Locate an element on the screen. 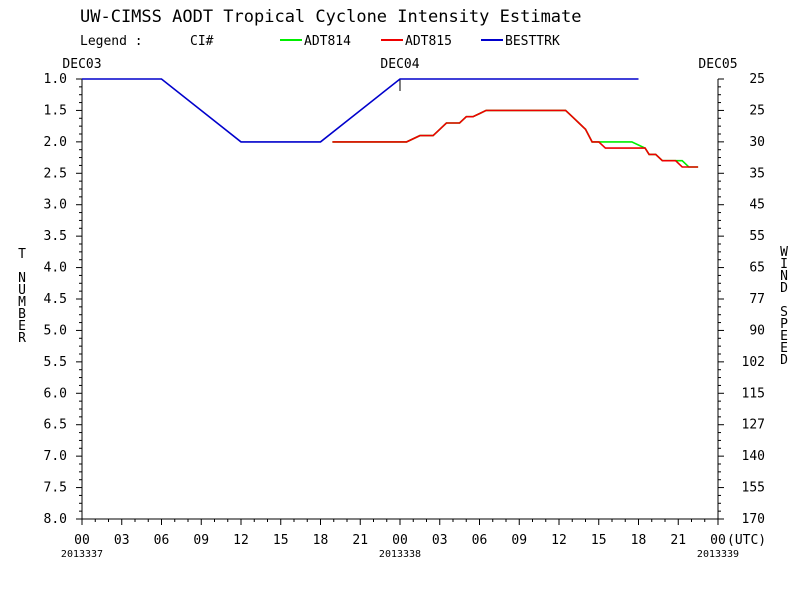 This screenshot has width=800, height=600. y-tick-label: 7.5 is located at coordinates (55, 488).